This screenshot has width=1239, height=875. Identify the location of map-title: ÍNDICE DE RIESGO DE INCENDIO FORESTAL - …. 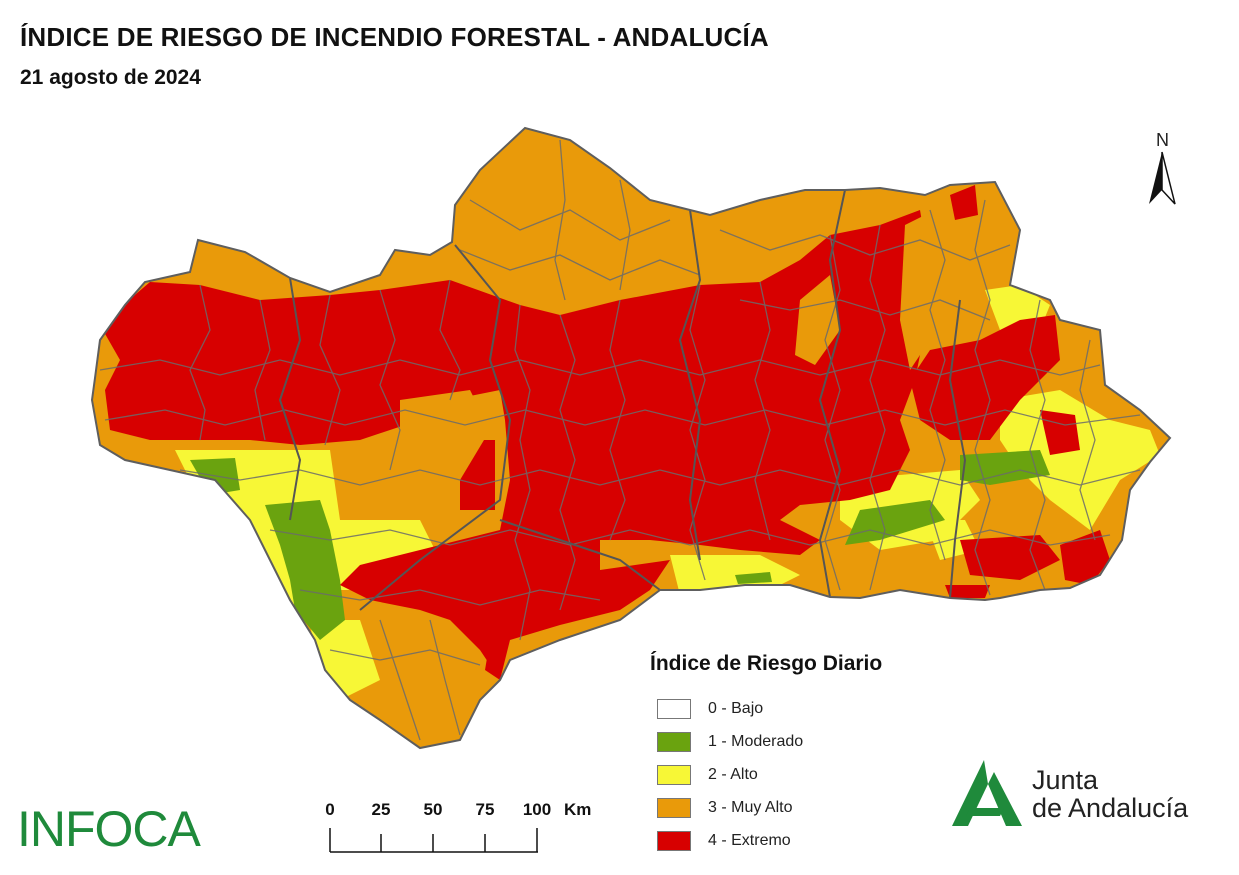
(394, 37).